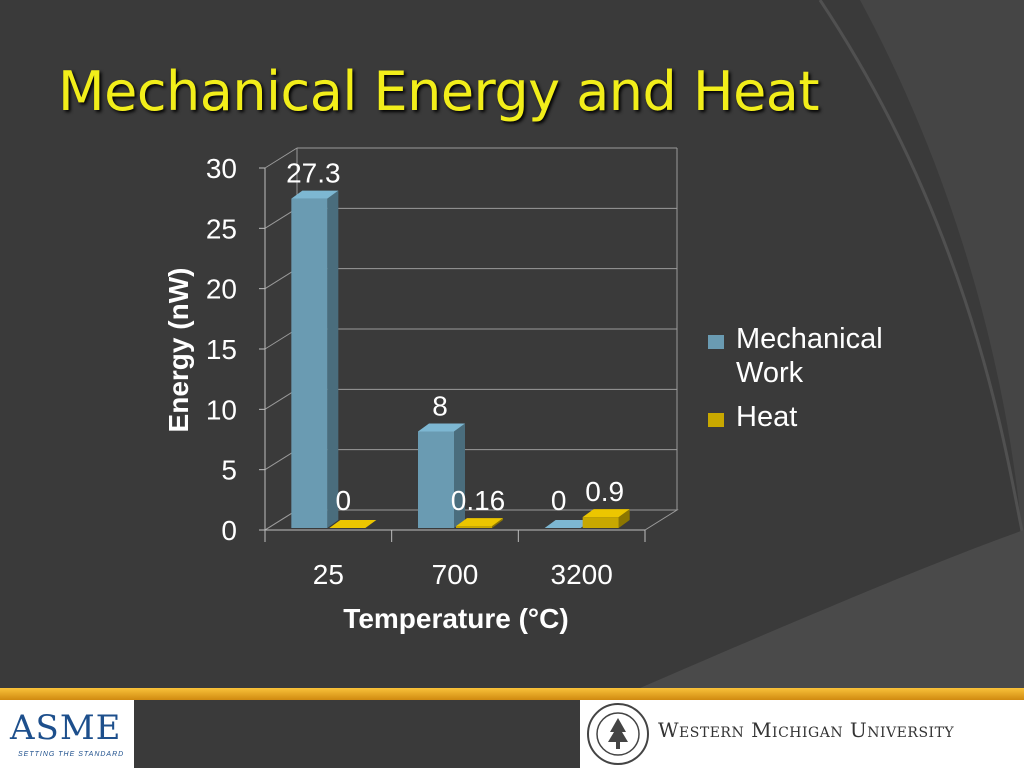  What do you see at coordinates (71, 754) in the screenshot?
I see `asme-tagline: SETTING THE STANDARD` at bounding box center [71, 754].